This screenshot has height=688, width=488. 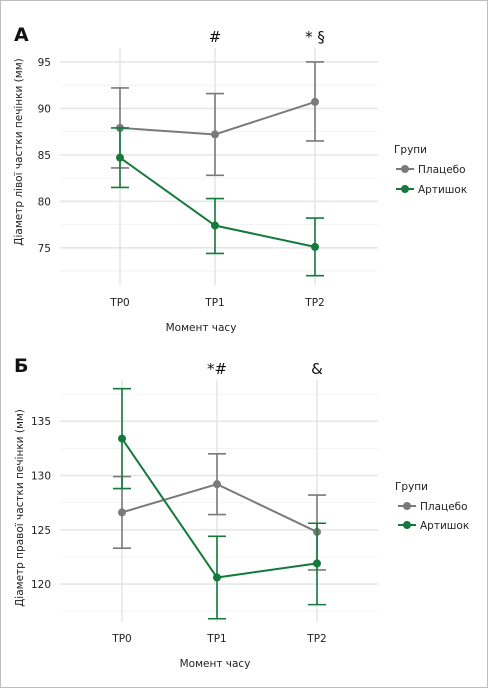 What do you see at coordinates (217, 369) in the screenshot?
I see `panel-b-significance-mark: *#` at bounding box center [217, 369].